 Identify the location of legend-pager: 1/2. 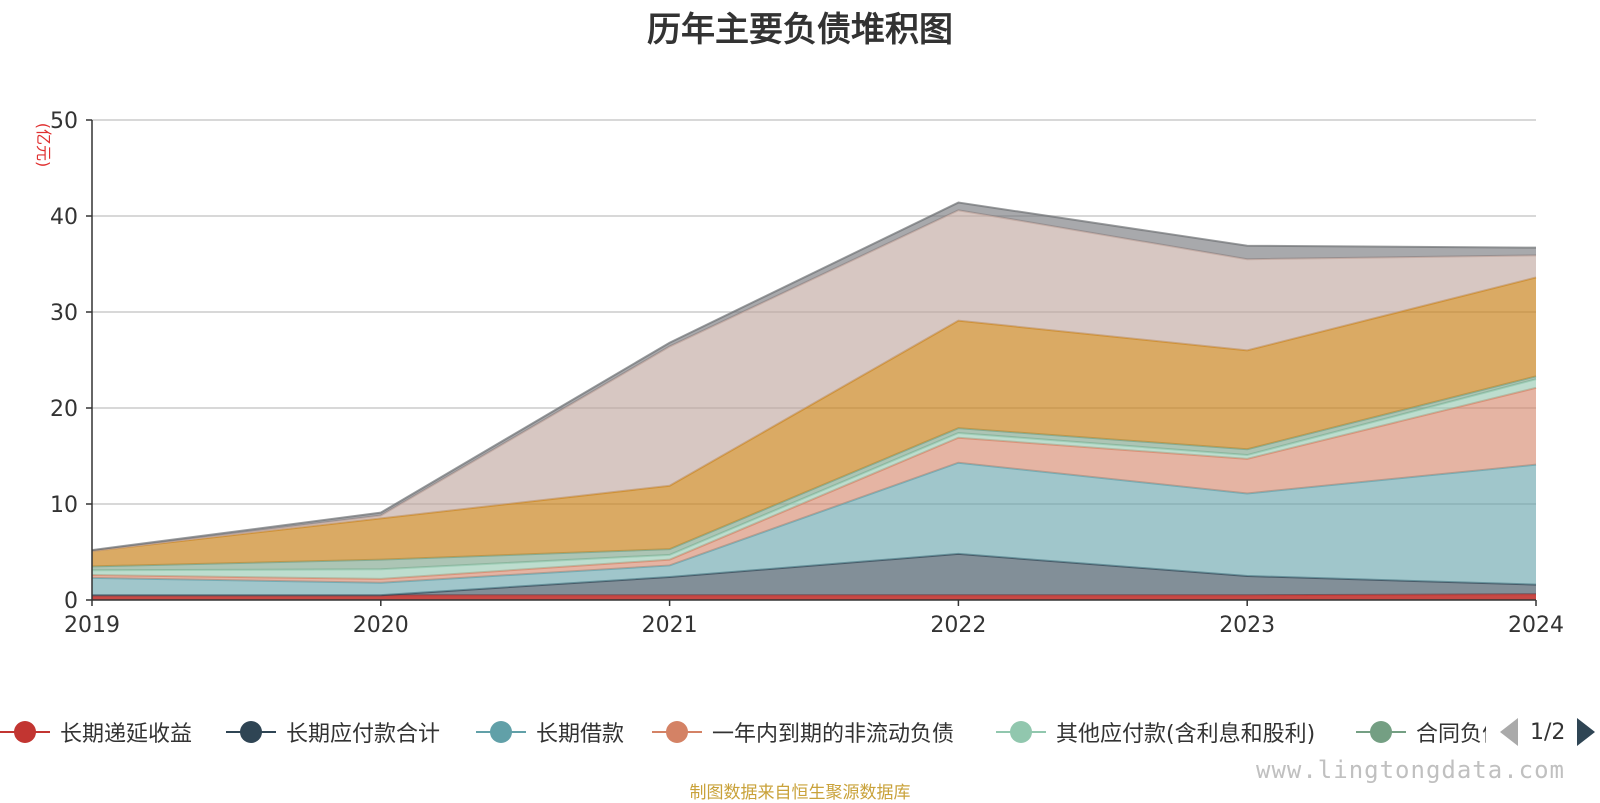
(1548, 732).